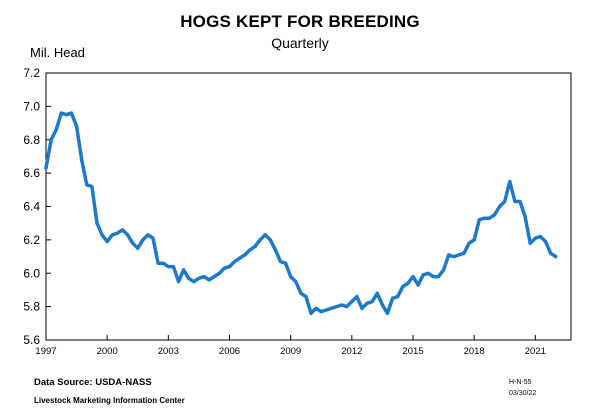 The height and width of the screenshot is (409, 600). Describe the element at coordinates (31, 207) in the screenshot. I see `y-tick-label: 6.4` at that location.